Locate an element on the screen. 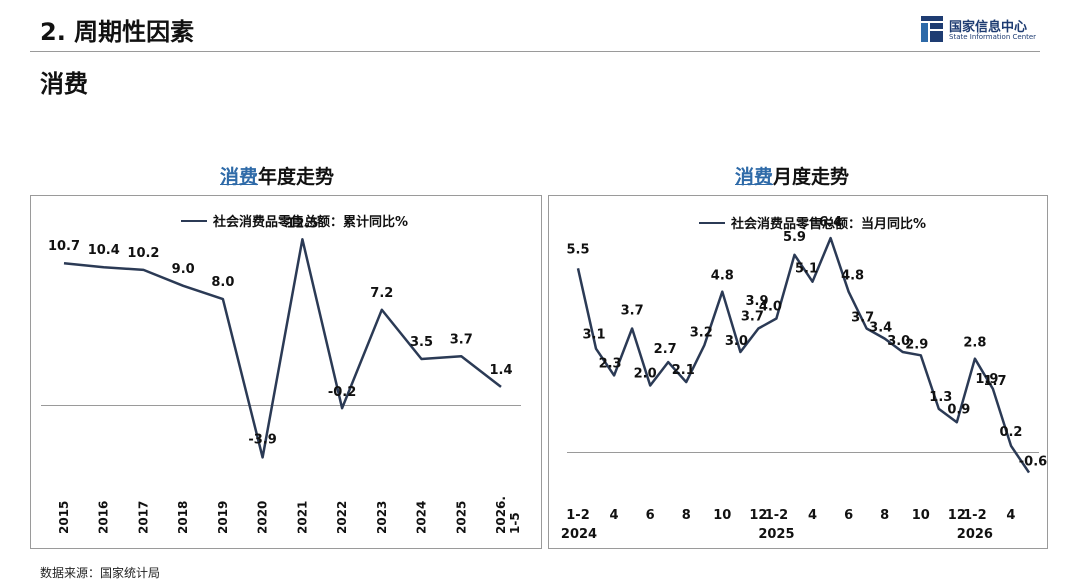  data-label: 5.9 is located at coordinates (794, 237).